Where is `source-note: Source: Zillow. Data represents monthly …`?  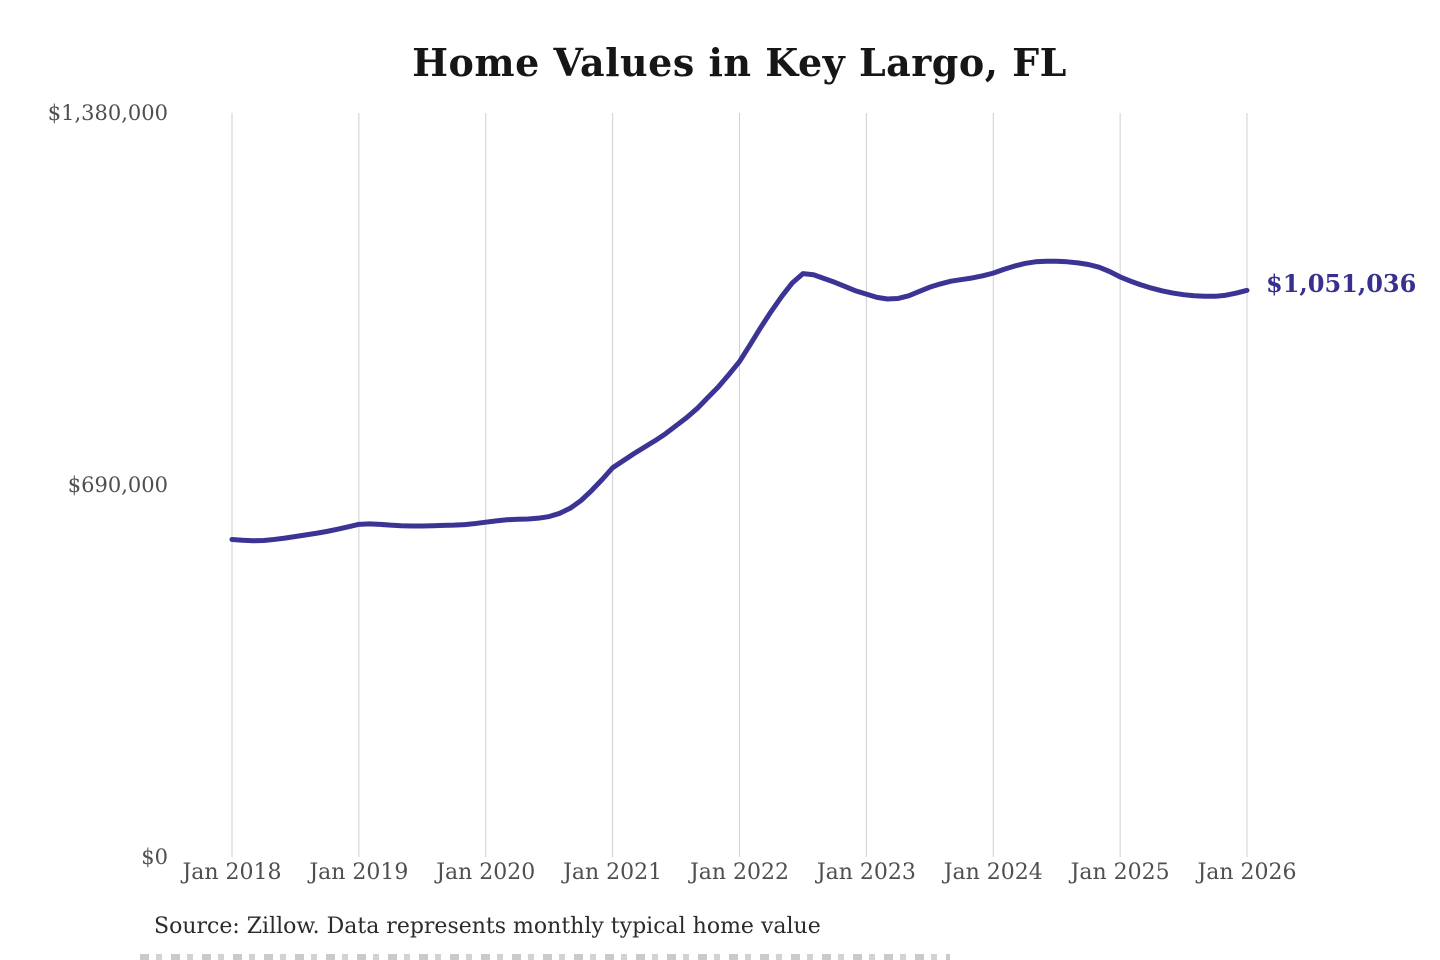
source-note: Source: Zillow. Data represents monthly … is located at coordinates (487, 926).